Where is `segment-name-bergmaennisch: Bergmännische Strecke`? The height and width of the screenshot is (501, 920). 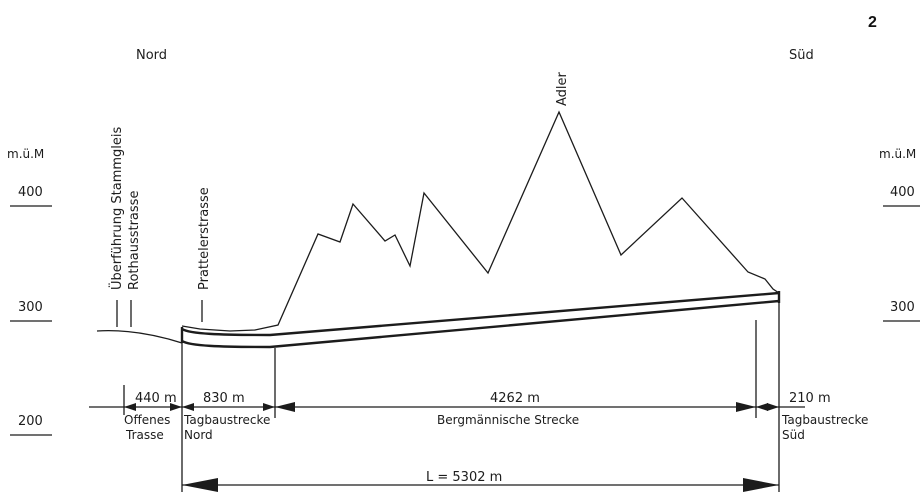 segment-name-bergmaennisch: Bergmännische Strecke is located at coordinates (508, 420).